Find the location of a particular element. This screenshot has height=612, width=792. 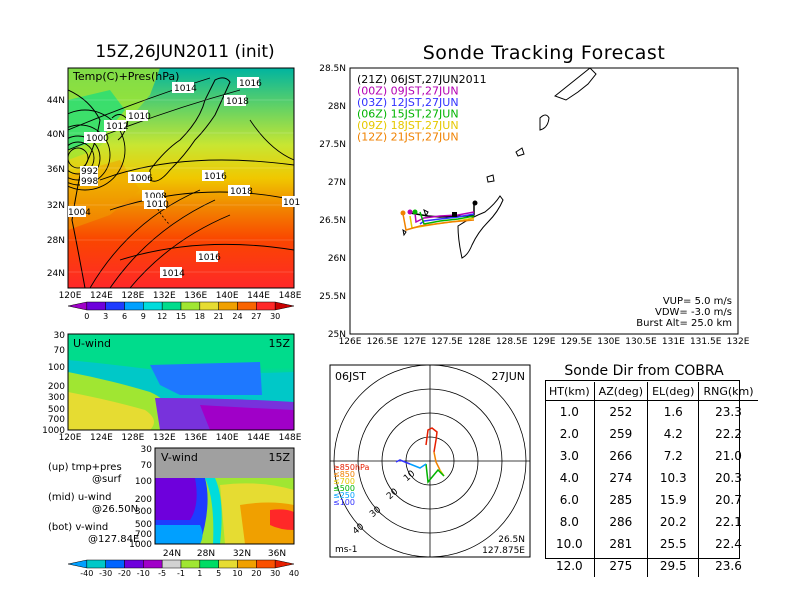

level-entry: ≤100 is located at coordinates (344, 502).